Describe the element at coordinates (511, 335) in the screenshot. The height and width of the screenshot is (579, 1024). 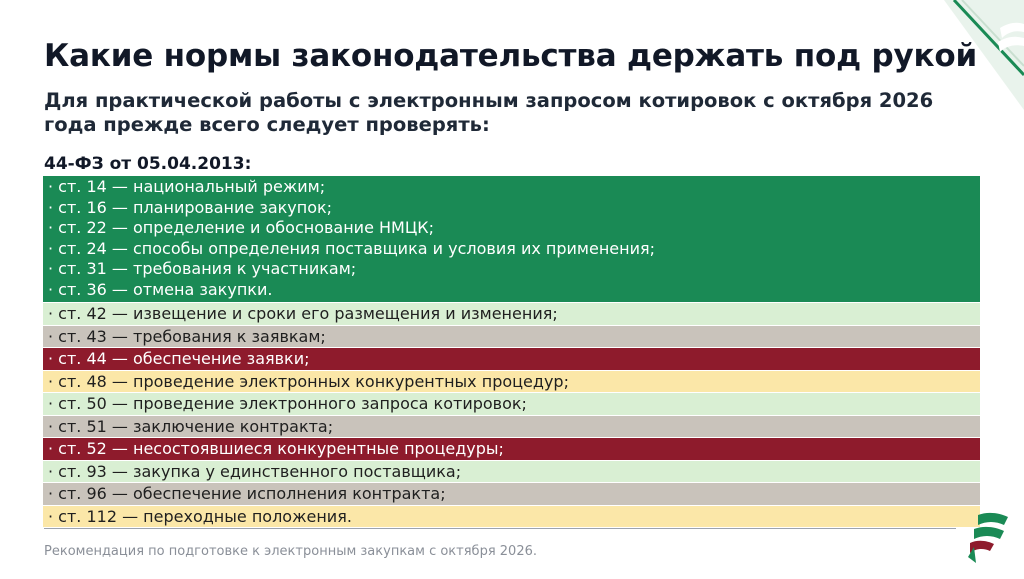
I see `list-item: · ст. 43 — требования к заявкам;` at that location.